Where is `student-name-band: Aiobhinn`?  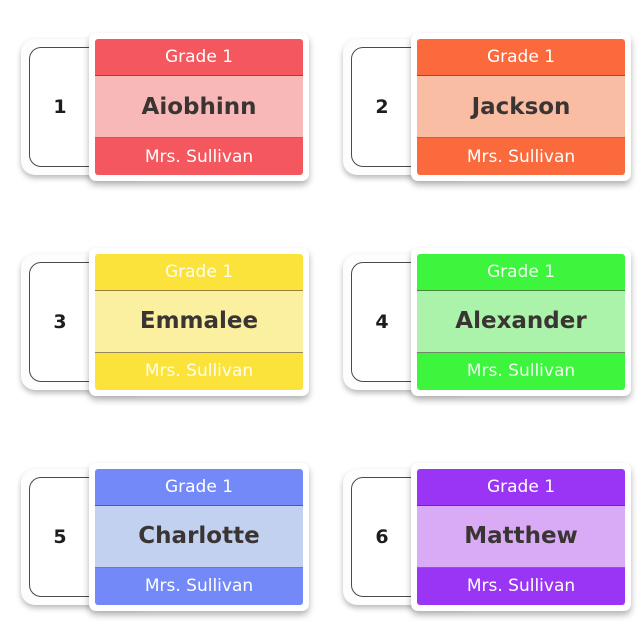
student-name-band: Aiobhinn is located at coordinates (199, 107).